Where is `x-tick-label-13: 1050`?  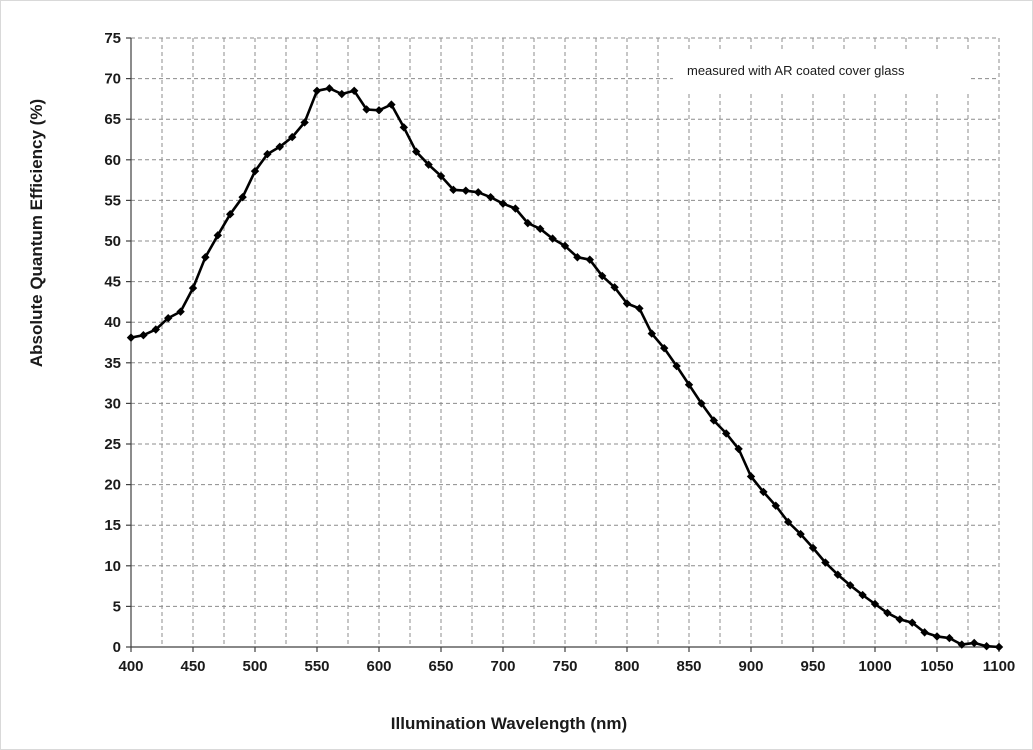 x-tick-label-13: 1050 is located at coordinates (936, 666).